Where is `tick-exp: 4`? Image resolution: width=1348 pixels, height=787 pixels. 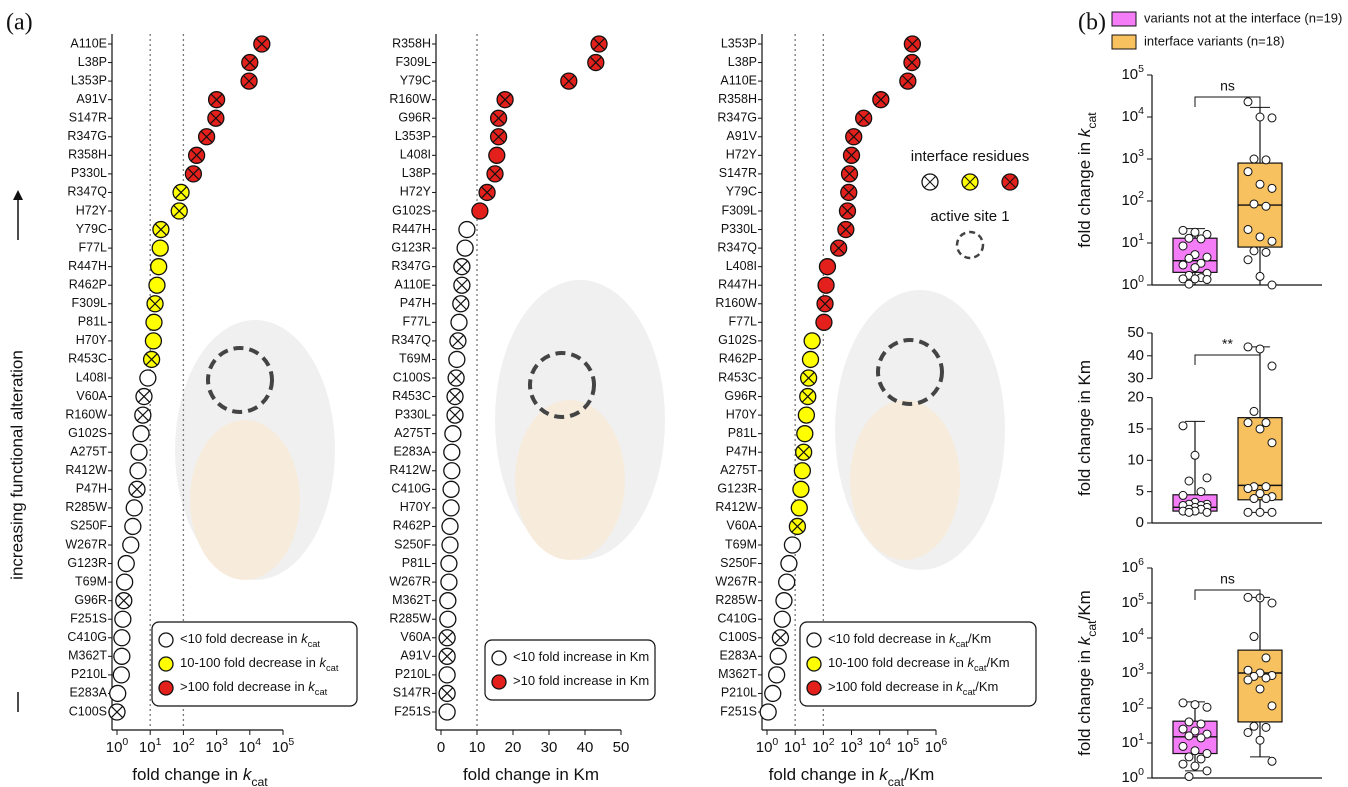 tick-exp: 4 is located at coordinates (888, 742).